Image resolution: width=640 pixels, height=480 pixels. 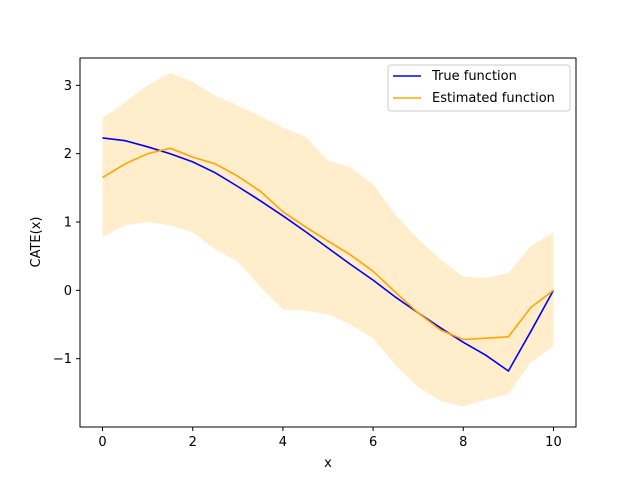 What do you see at coordinates (373, 442) in the screenshot?
I see `x-tick-label: 6` at bounding box center [373, 442].